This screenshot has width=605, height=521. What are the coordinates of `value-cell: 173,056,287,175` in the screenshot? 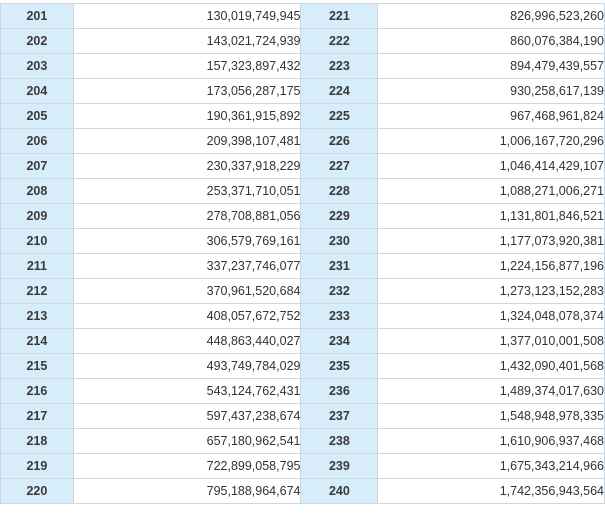 It's located at (187, 91).